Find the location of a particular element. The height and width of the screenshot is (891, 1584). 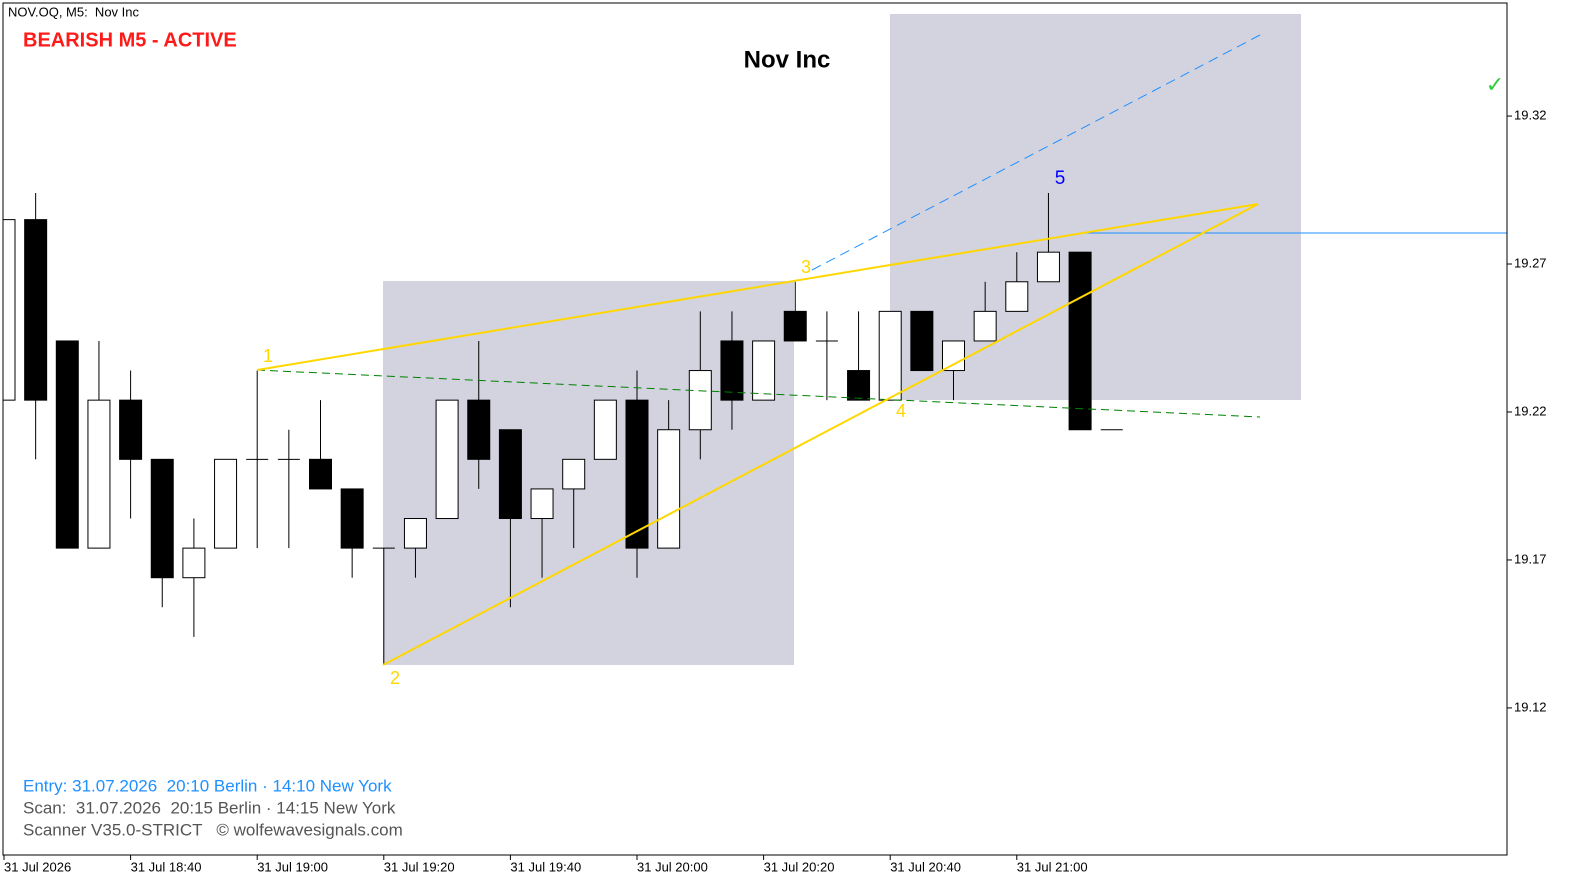

y-tick-label: 19.32 is located at coordinates (1530, 114).